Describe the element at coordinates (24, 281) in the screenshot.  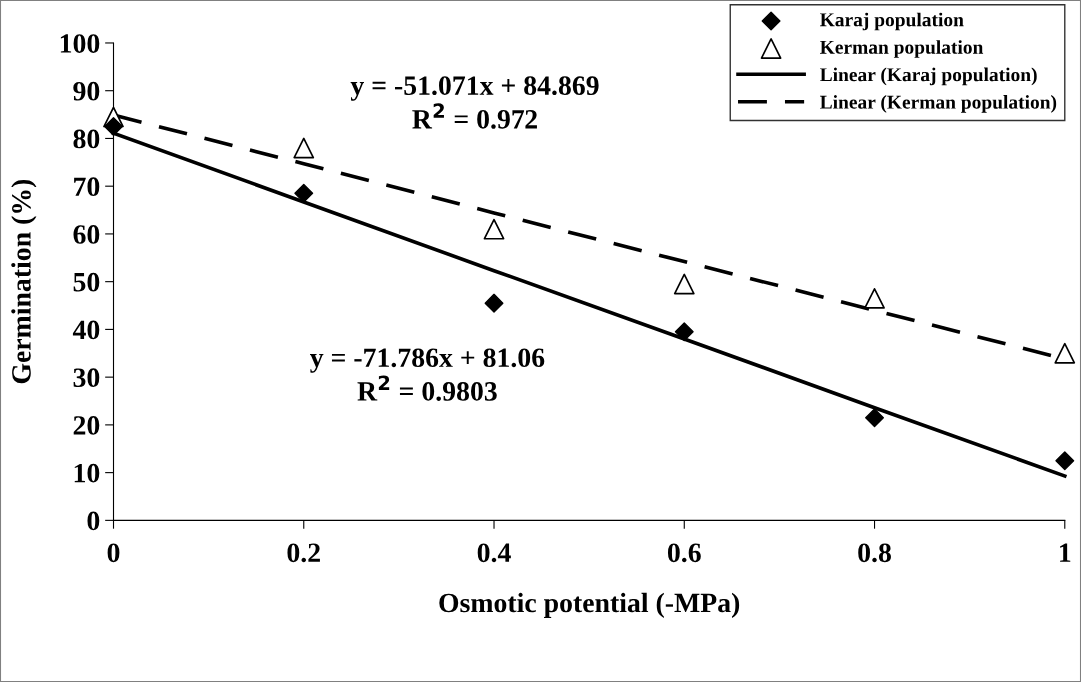
I see `y-axis-title: Germination (%)` at that location.